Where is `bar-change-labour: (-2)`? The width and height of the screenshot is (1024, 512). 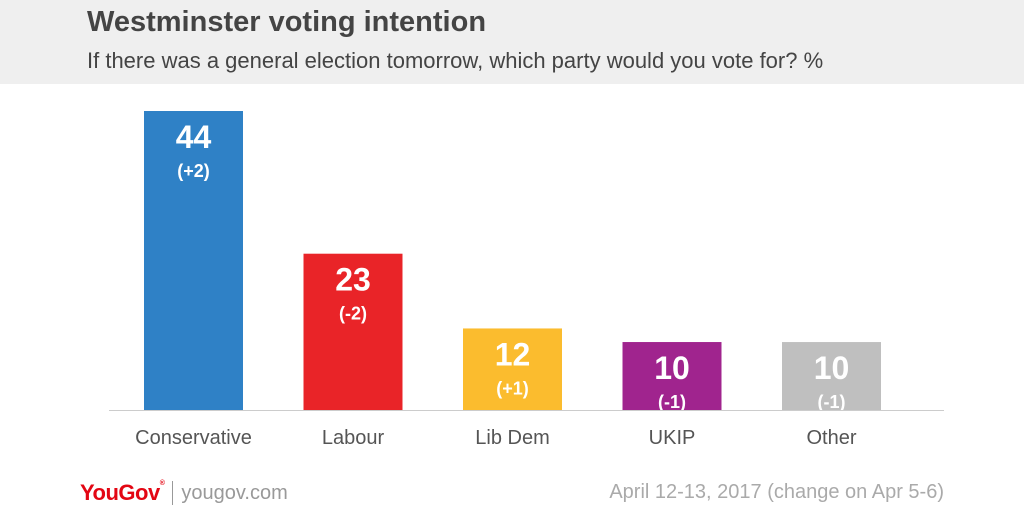
bar-change-labour: (-2) is located at coordinates (353, 314).